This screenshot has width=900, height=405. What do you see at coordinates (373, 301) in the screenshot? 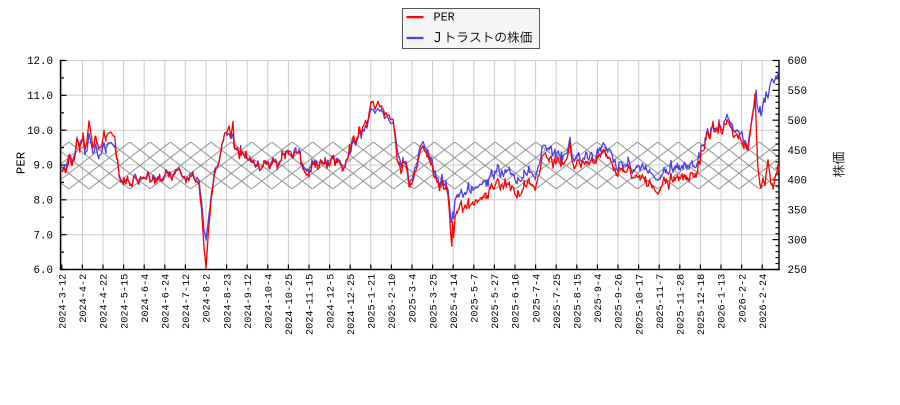
I see `svg-text: 2025-1-21` at bounding box center [373, 301].